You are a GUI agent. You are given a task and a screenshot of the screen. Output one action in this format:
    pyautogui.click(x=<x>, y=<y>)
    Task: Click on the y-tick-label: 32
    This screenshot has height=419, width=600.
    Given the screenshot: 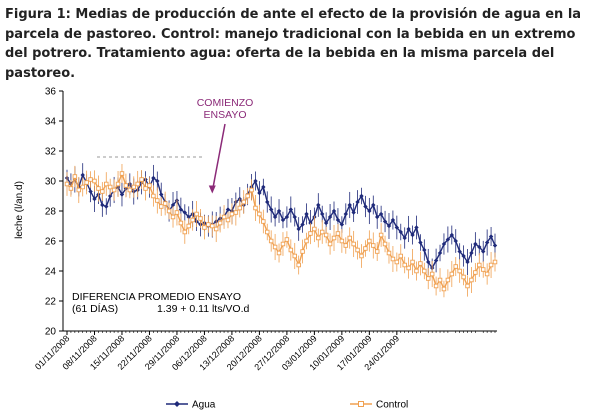 What is the action you would take?
    pyautogui.click(x=51, y=152)
    